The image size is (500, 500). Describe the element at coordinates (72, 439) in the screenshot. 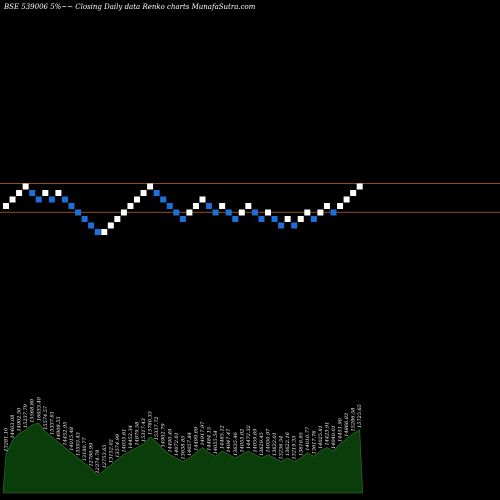

I see `volume-label: 14015.48` at that location.